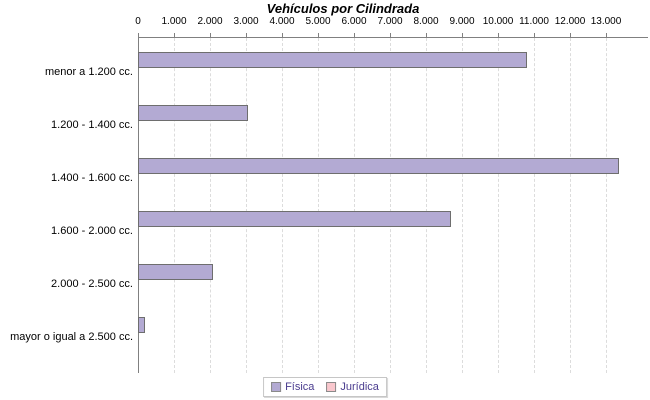 This screenshot has width=650, height=400. I want to click on x-tick-label: 7.000, so click(390, 21).